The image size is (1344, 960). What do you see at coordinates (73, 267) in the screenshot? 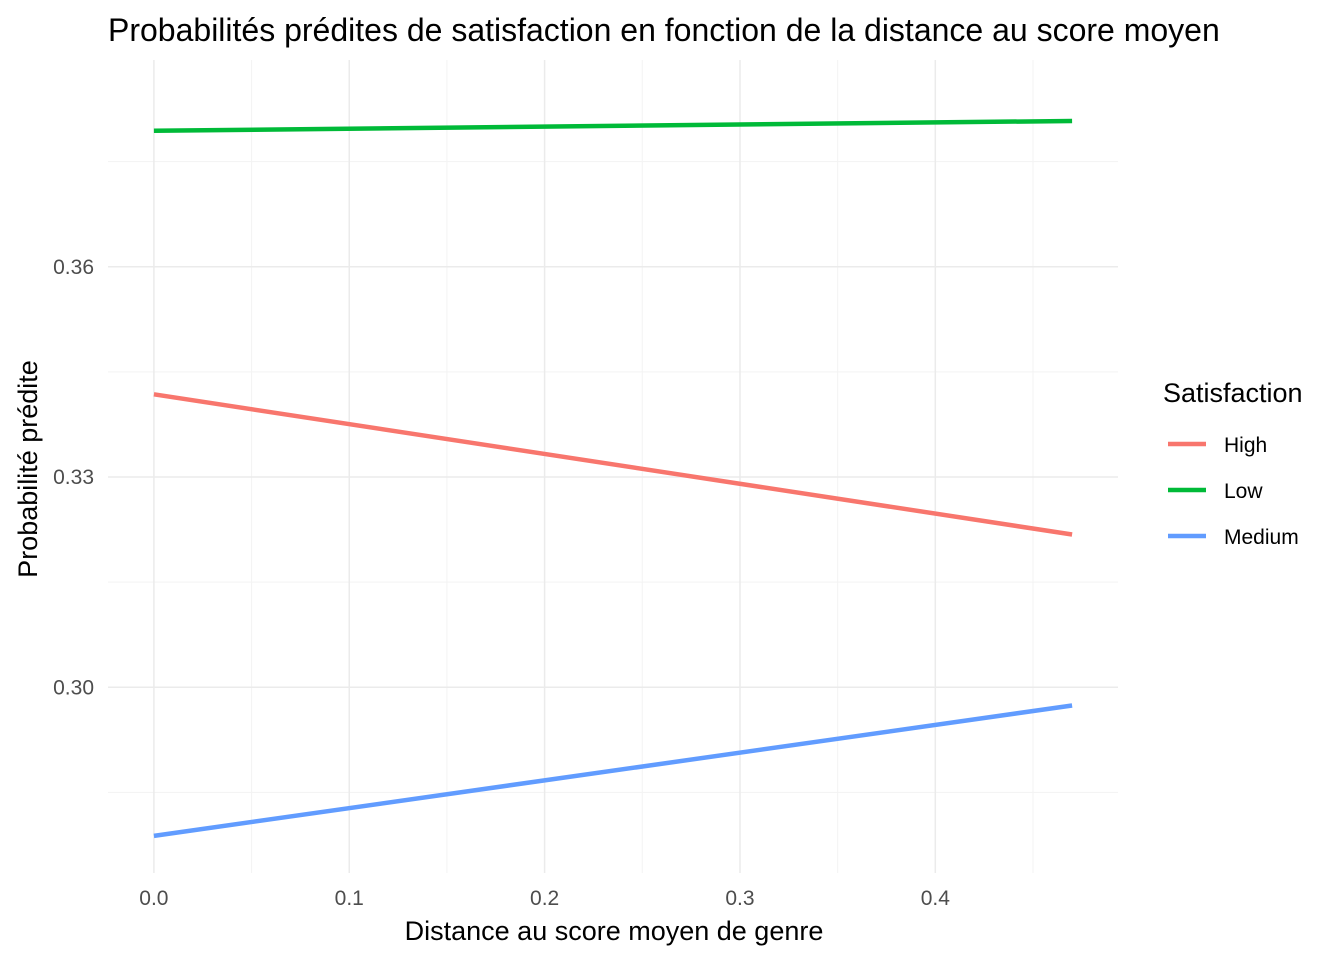
I see `y-tick-label: 0.36` at bounding box center [73, 267].